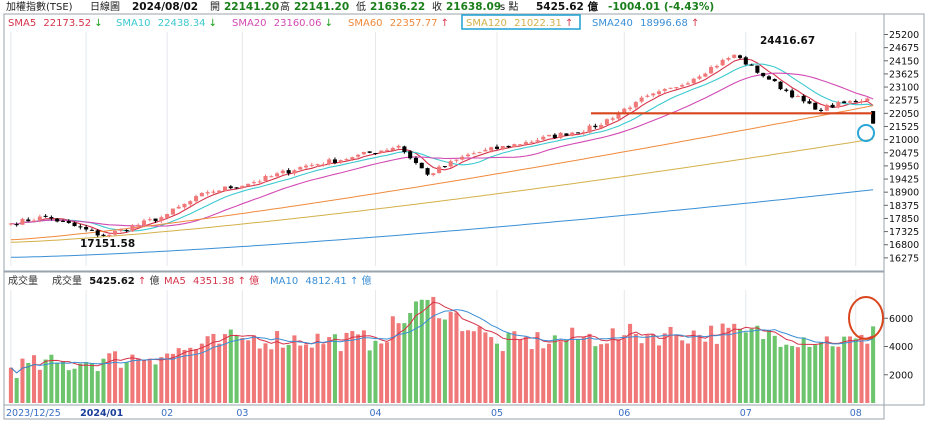 This screenshot has width=928, height=427. Describe the element at coordinates (521, 22) in the screenshot. I see `sma120-highlight-box` at that location.